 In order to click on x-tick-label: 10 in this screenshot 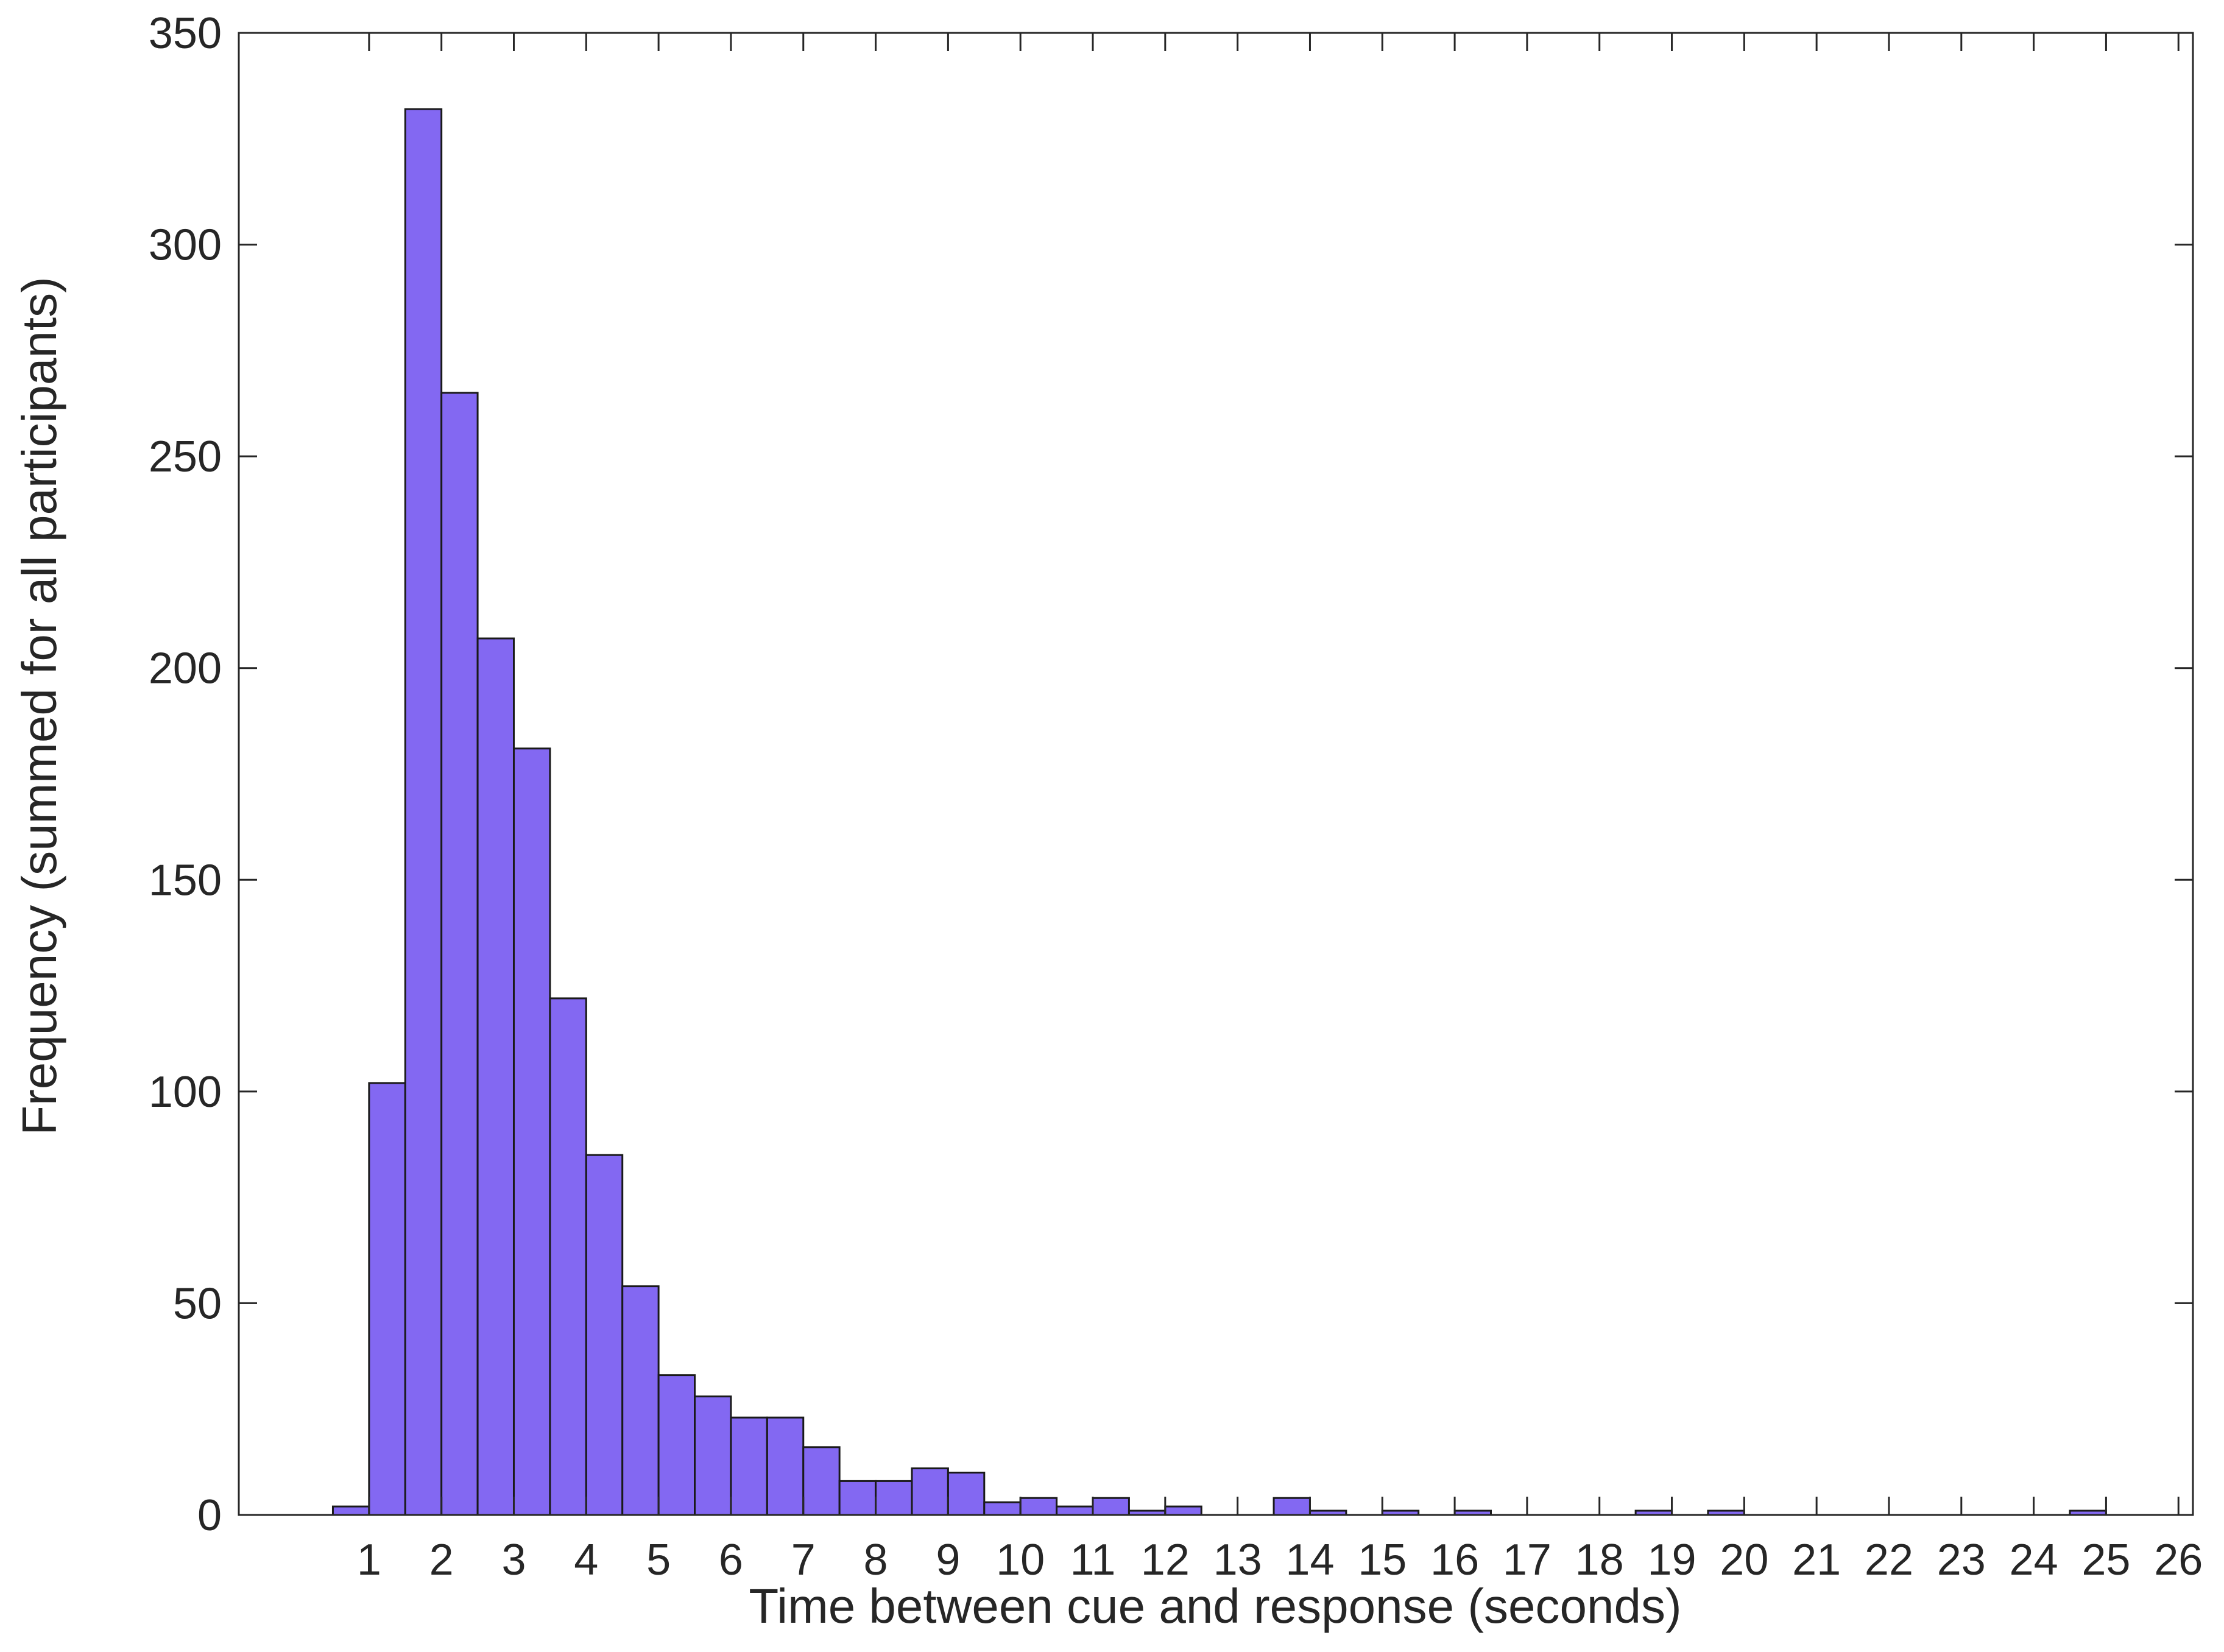, I will do `click(1020, 1560)`.